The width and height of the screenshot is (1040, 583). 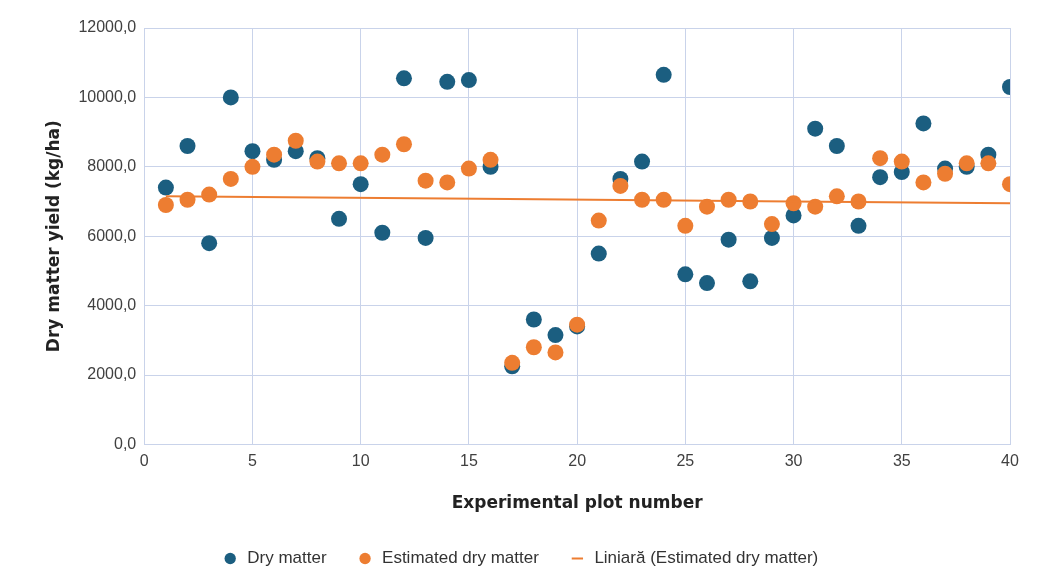 I want to click on legend-label: Liniară (Estimated dry matter), so click(x=706, y=558).